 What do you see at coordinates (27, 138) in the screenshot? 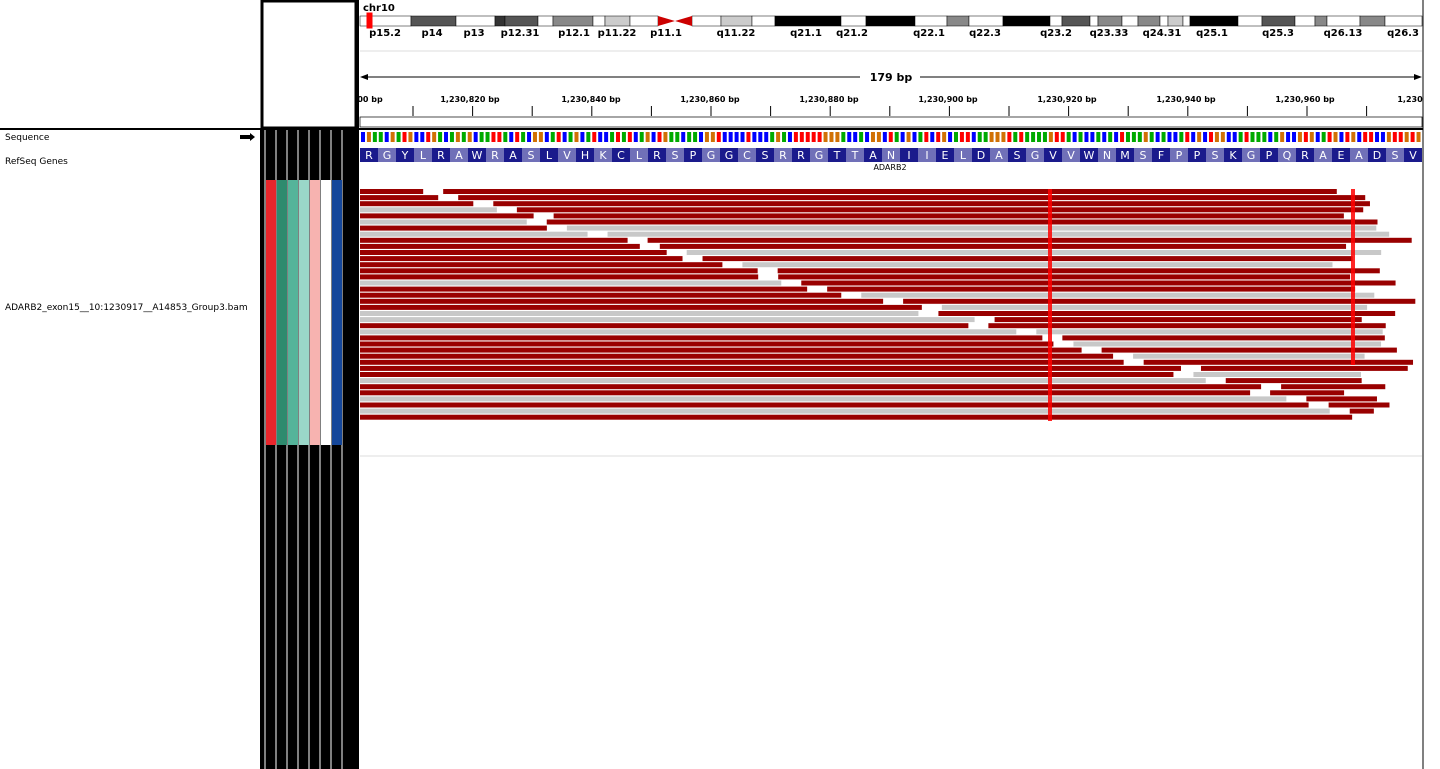
I see `track-name: Sequence` at bounding box center [27, 138].